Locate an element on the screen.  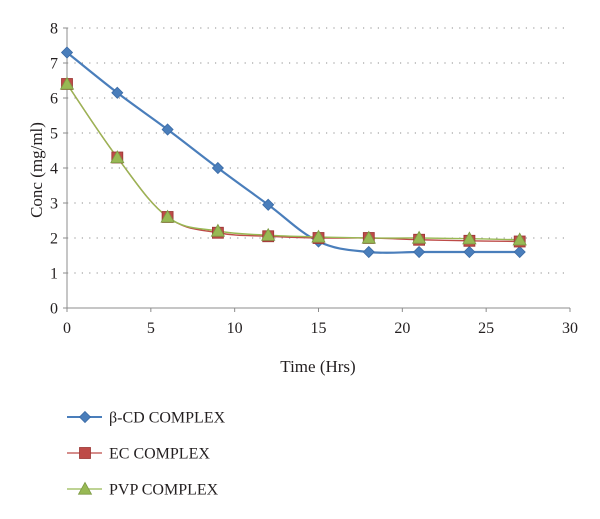
y-tick-label-0: 0 is located at coordinates (54, 309).